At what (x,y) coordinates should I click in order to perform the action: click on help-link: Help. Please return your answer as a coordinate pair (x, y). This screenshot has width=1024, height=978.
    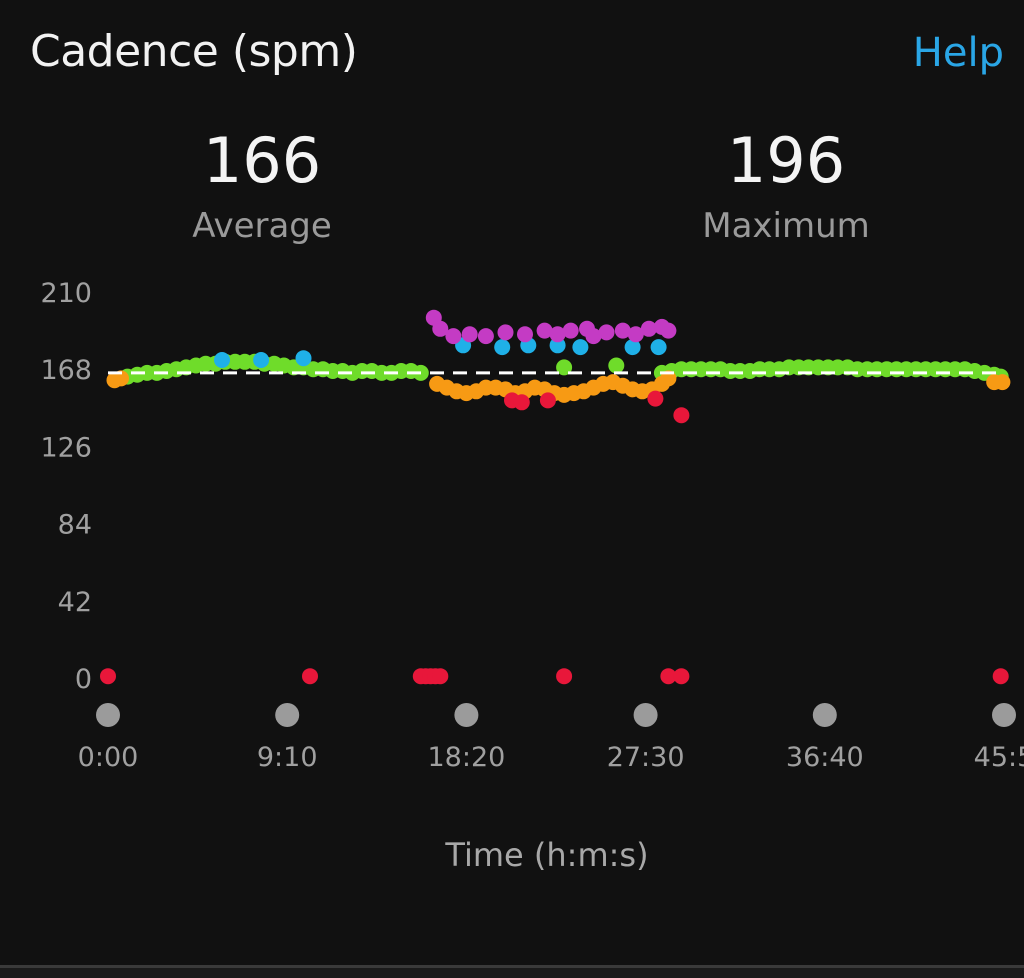
    Looking at the image, I should click on (958, 53).